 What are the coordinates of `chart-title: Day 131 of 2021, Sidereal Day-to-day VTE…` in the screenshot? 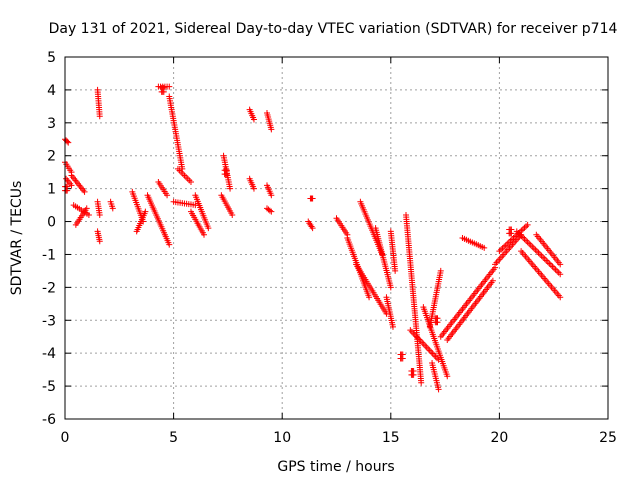 It's located at (333, 29).